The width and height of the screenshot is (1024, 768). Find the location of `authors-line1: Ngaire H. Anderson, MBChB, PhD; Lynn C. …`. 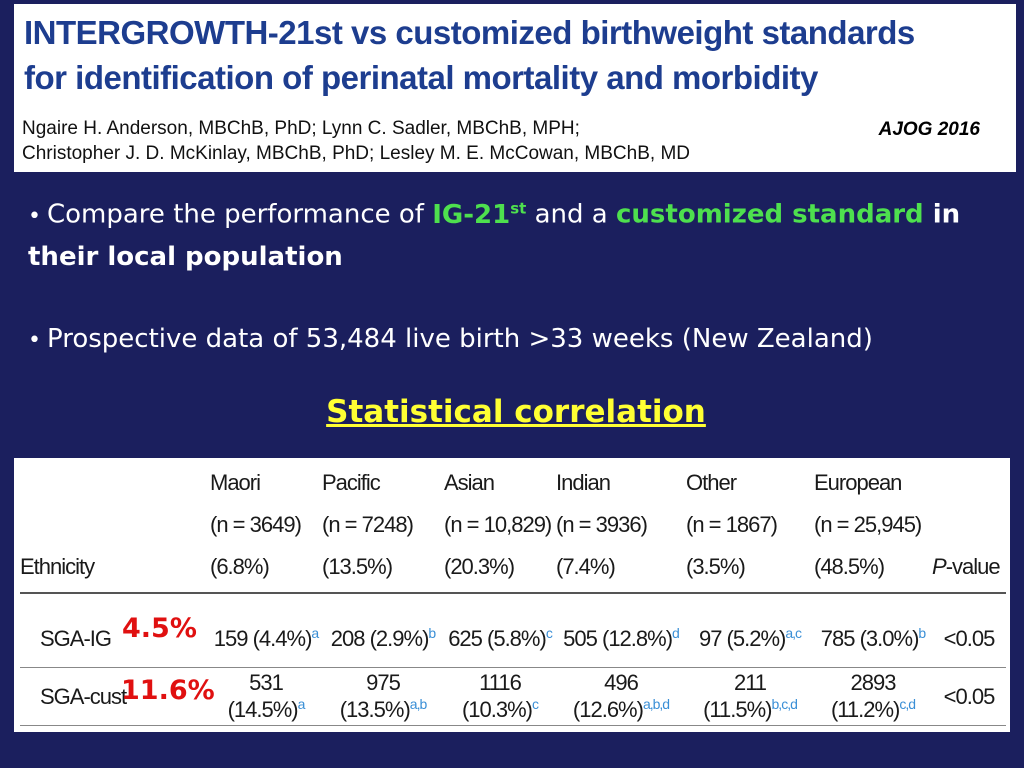

authors-line1: Ngaire H. Anderson, MBChB, PhD; Lynn C. … is located at coordinates (301, 128).